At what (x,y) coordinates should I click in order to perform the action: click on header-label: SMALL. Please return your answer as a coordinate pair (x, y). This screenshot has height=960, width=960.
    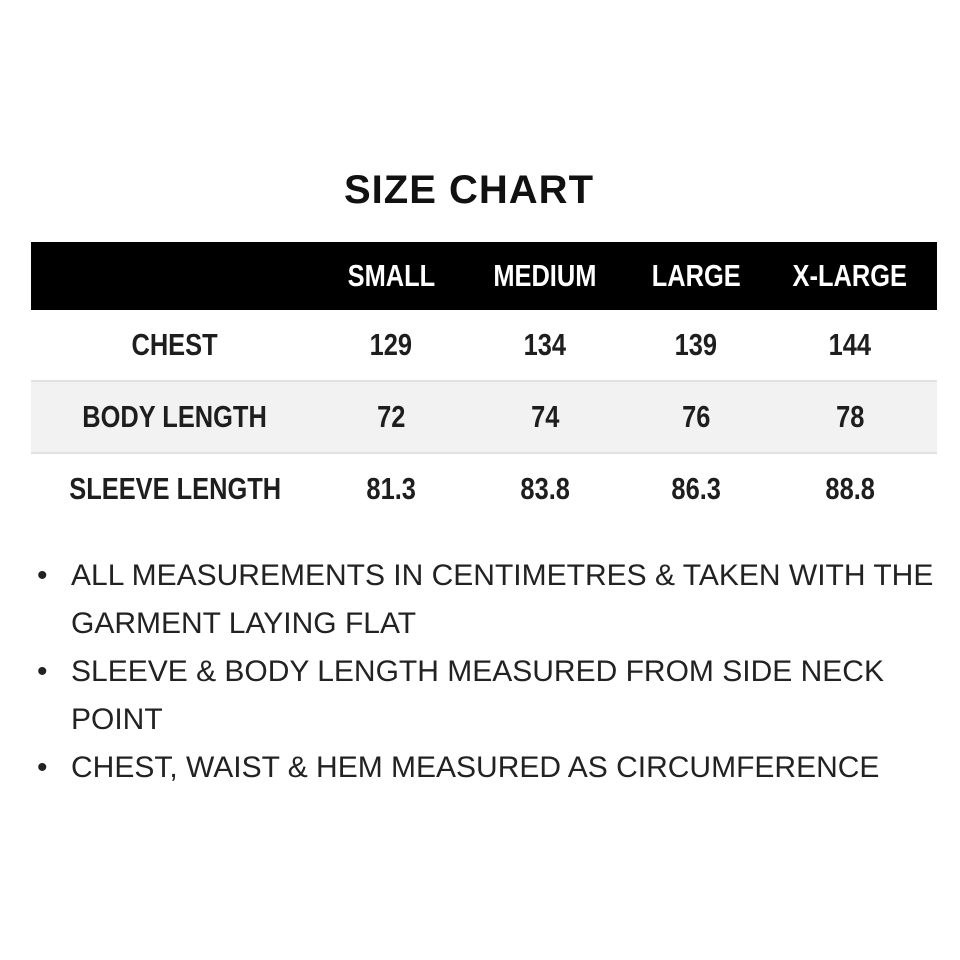
    Looking at the image, I should click on (391, 275).